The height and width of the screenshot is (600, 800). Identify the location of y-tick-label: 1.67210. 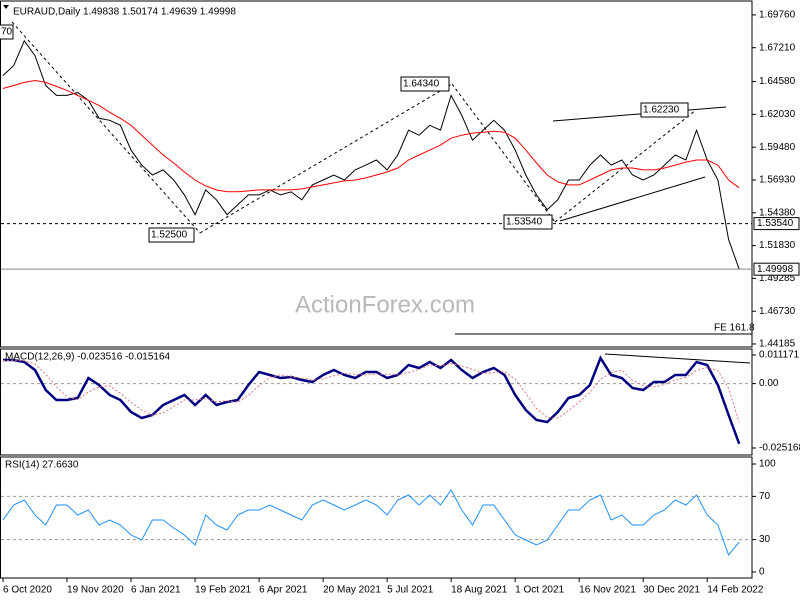
(777, 47).